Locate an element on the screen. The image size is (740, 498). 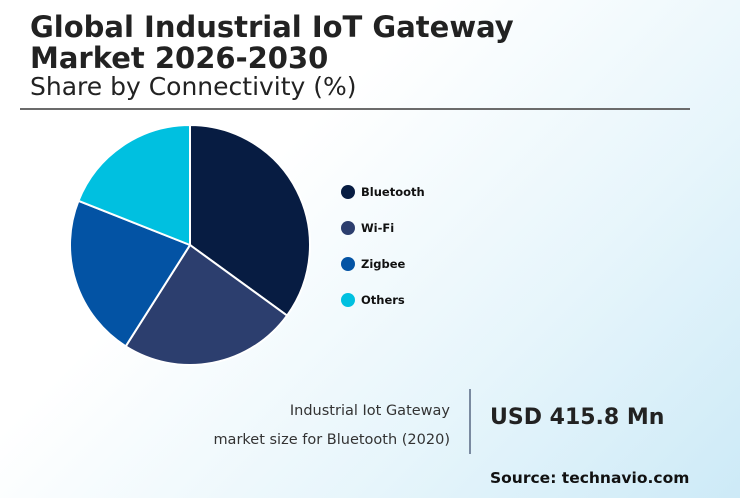
legend-item: Bluetooth is located at coordinates (383, 192).